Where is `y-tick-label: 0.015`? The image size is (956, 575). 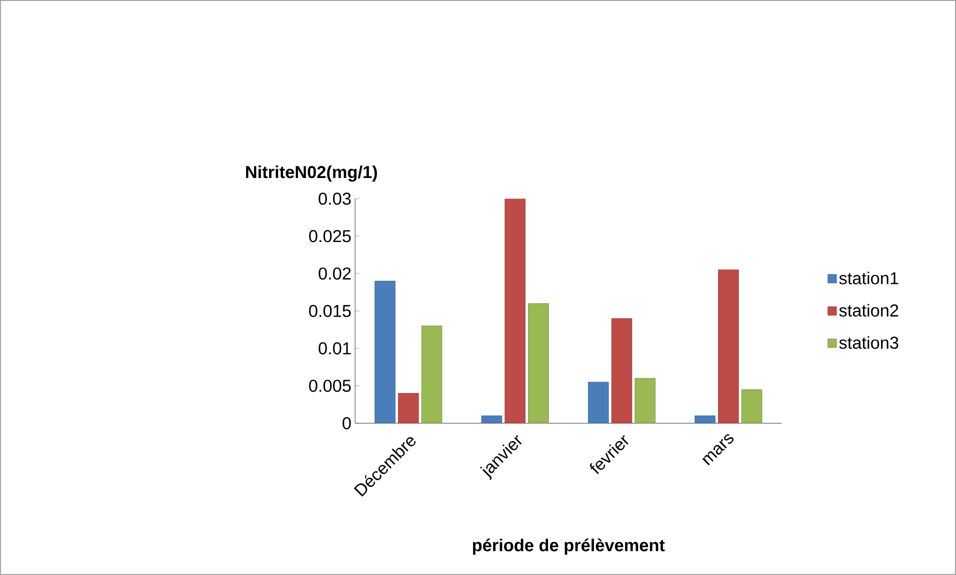
y-tick-label: 0.015 is located at coordinates (330, 311).